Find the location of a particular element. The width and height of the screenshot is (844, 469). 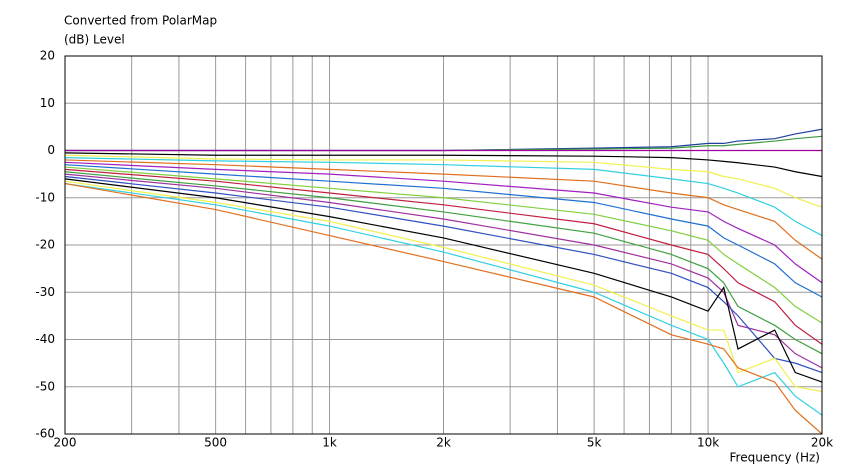

y-tick-label: 0 is located at coordinates (51, 150).